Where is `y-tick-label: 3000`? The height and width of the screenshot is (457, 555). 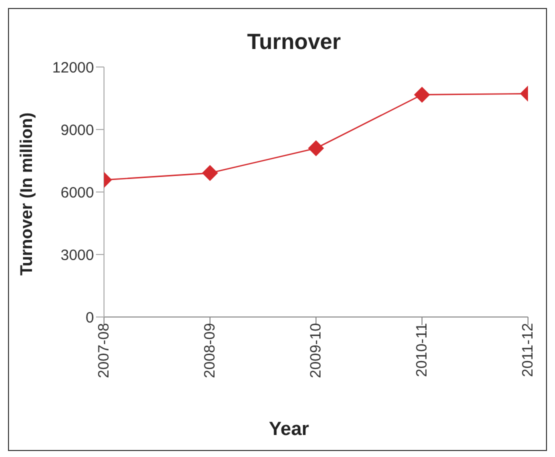 y-tick-label: 3000 is located at coordinates (77, 255).